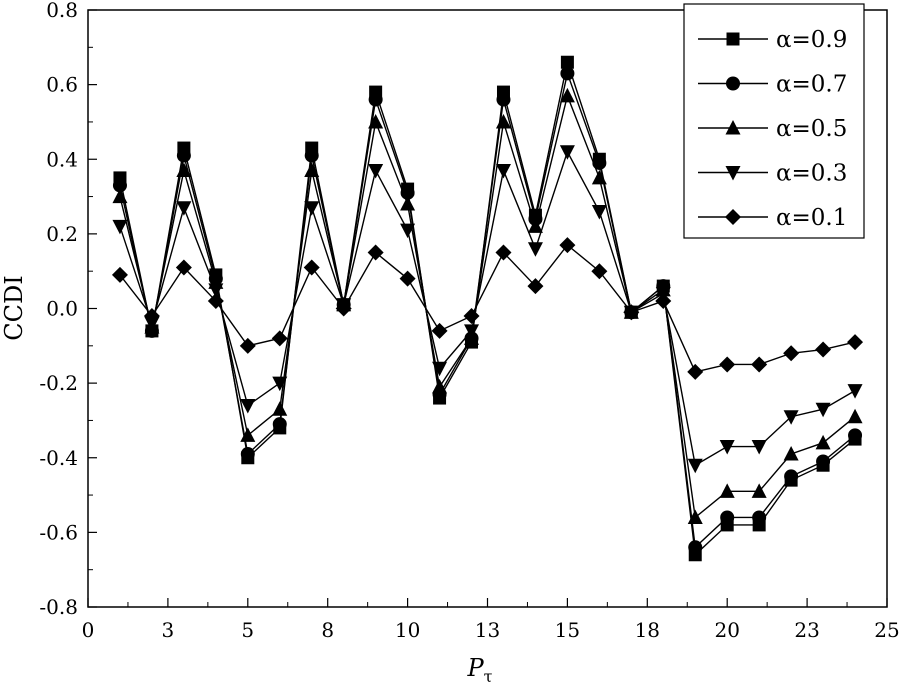  Describe the element at coordinates (487, 630) in the screenshot. I see `x-tick-label: 13` at that location.